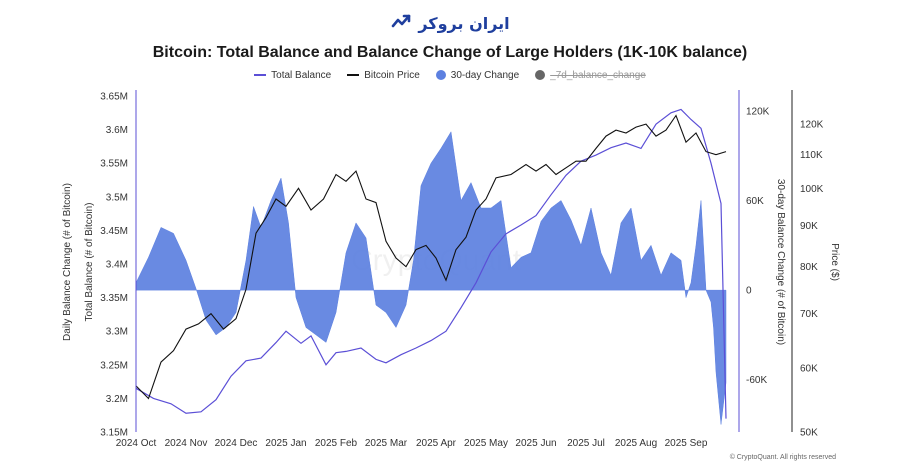  I want to click on y-tick-label-balance: 3.65M, so click(114, 97).